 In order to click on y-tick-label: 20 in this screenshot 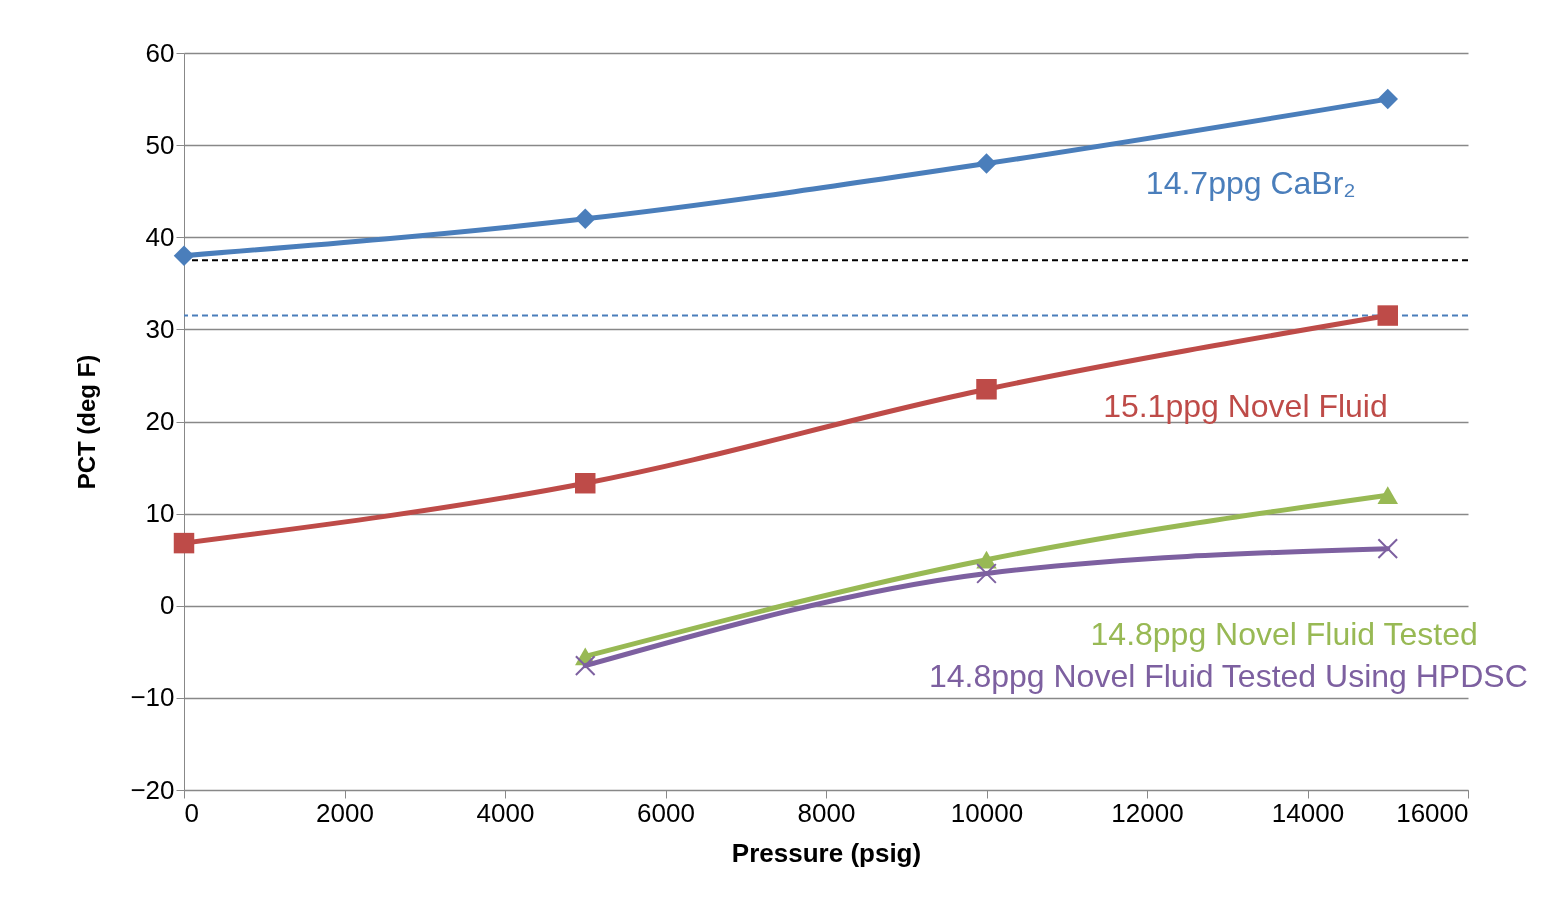, I will do `click(160, 421)`.